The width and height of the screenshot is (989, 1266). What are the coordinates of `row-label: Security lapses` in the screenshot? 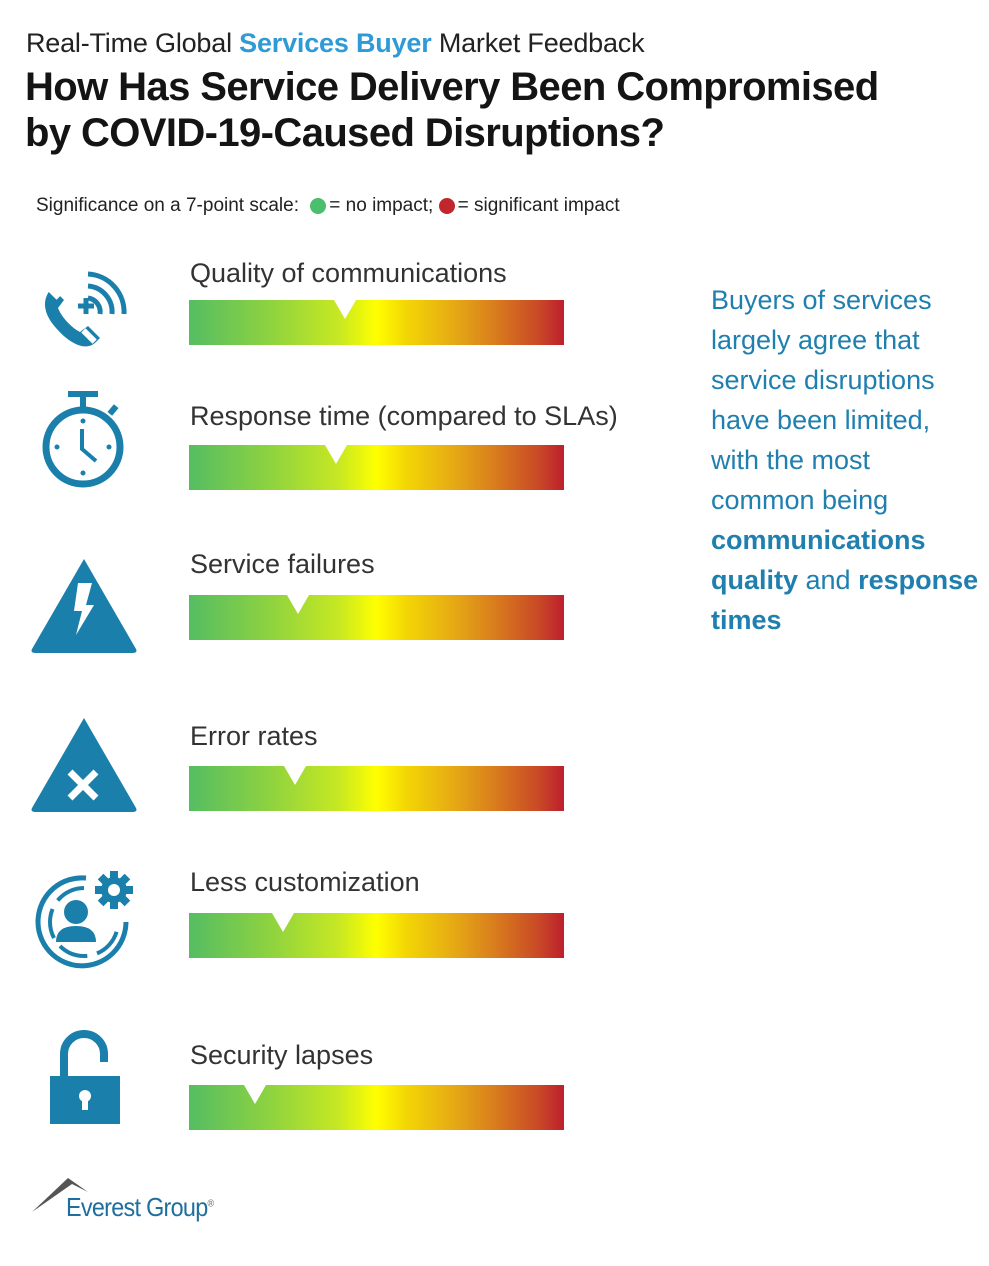 It's located at (282, 1055).